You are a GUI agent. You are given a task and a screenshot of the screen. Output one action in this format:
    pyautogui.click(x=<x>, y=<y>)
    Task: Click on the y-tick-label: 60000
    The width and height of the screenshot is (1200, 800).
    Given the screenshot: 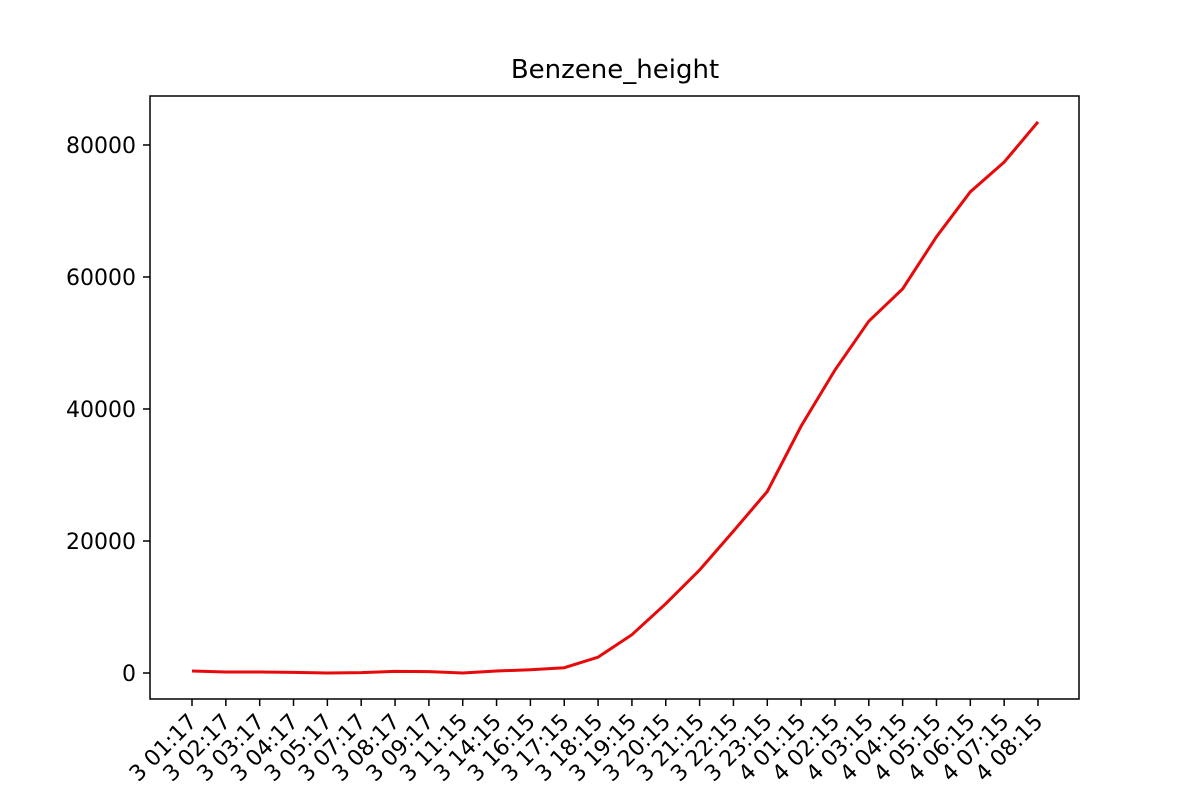 What is the action you would take?
    pyautogui.click(x=101, y=278)
    